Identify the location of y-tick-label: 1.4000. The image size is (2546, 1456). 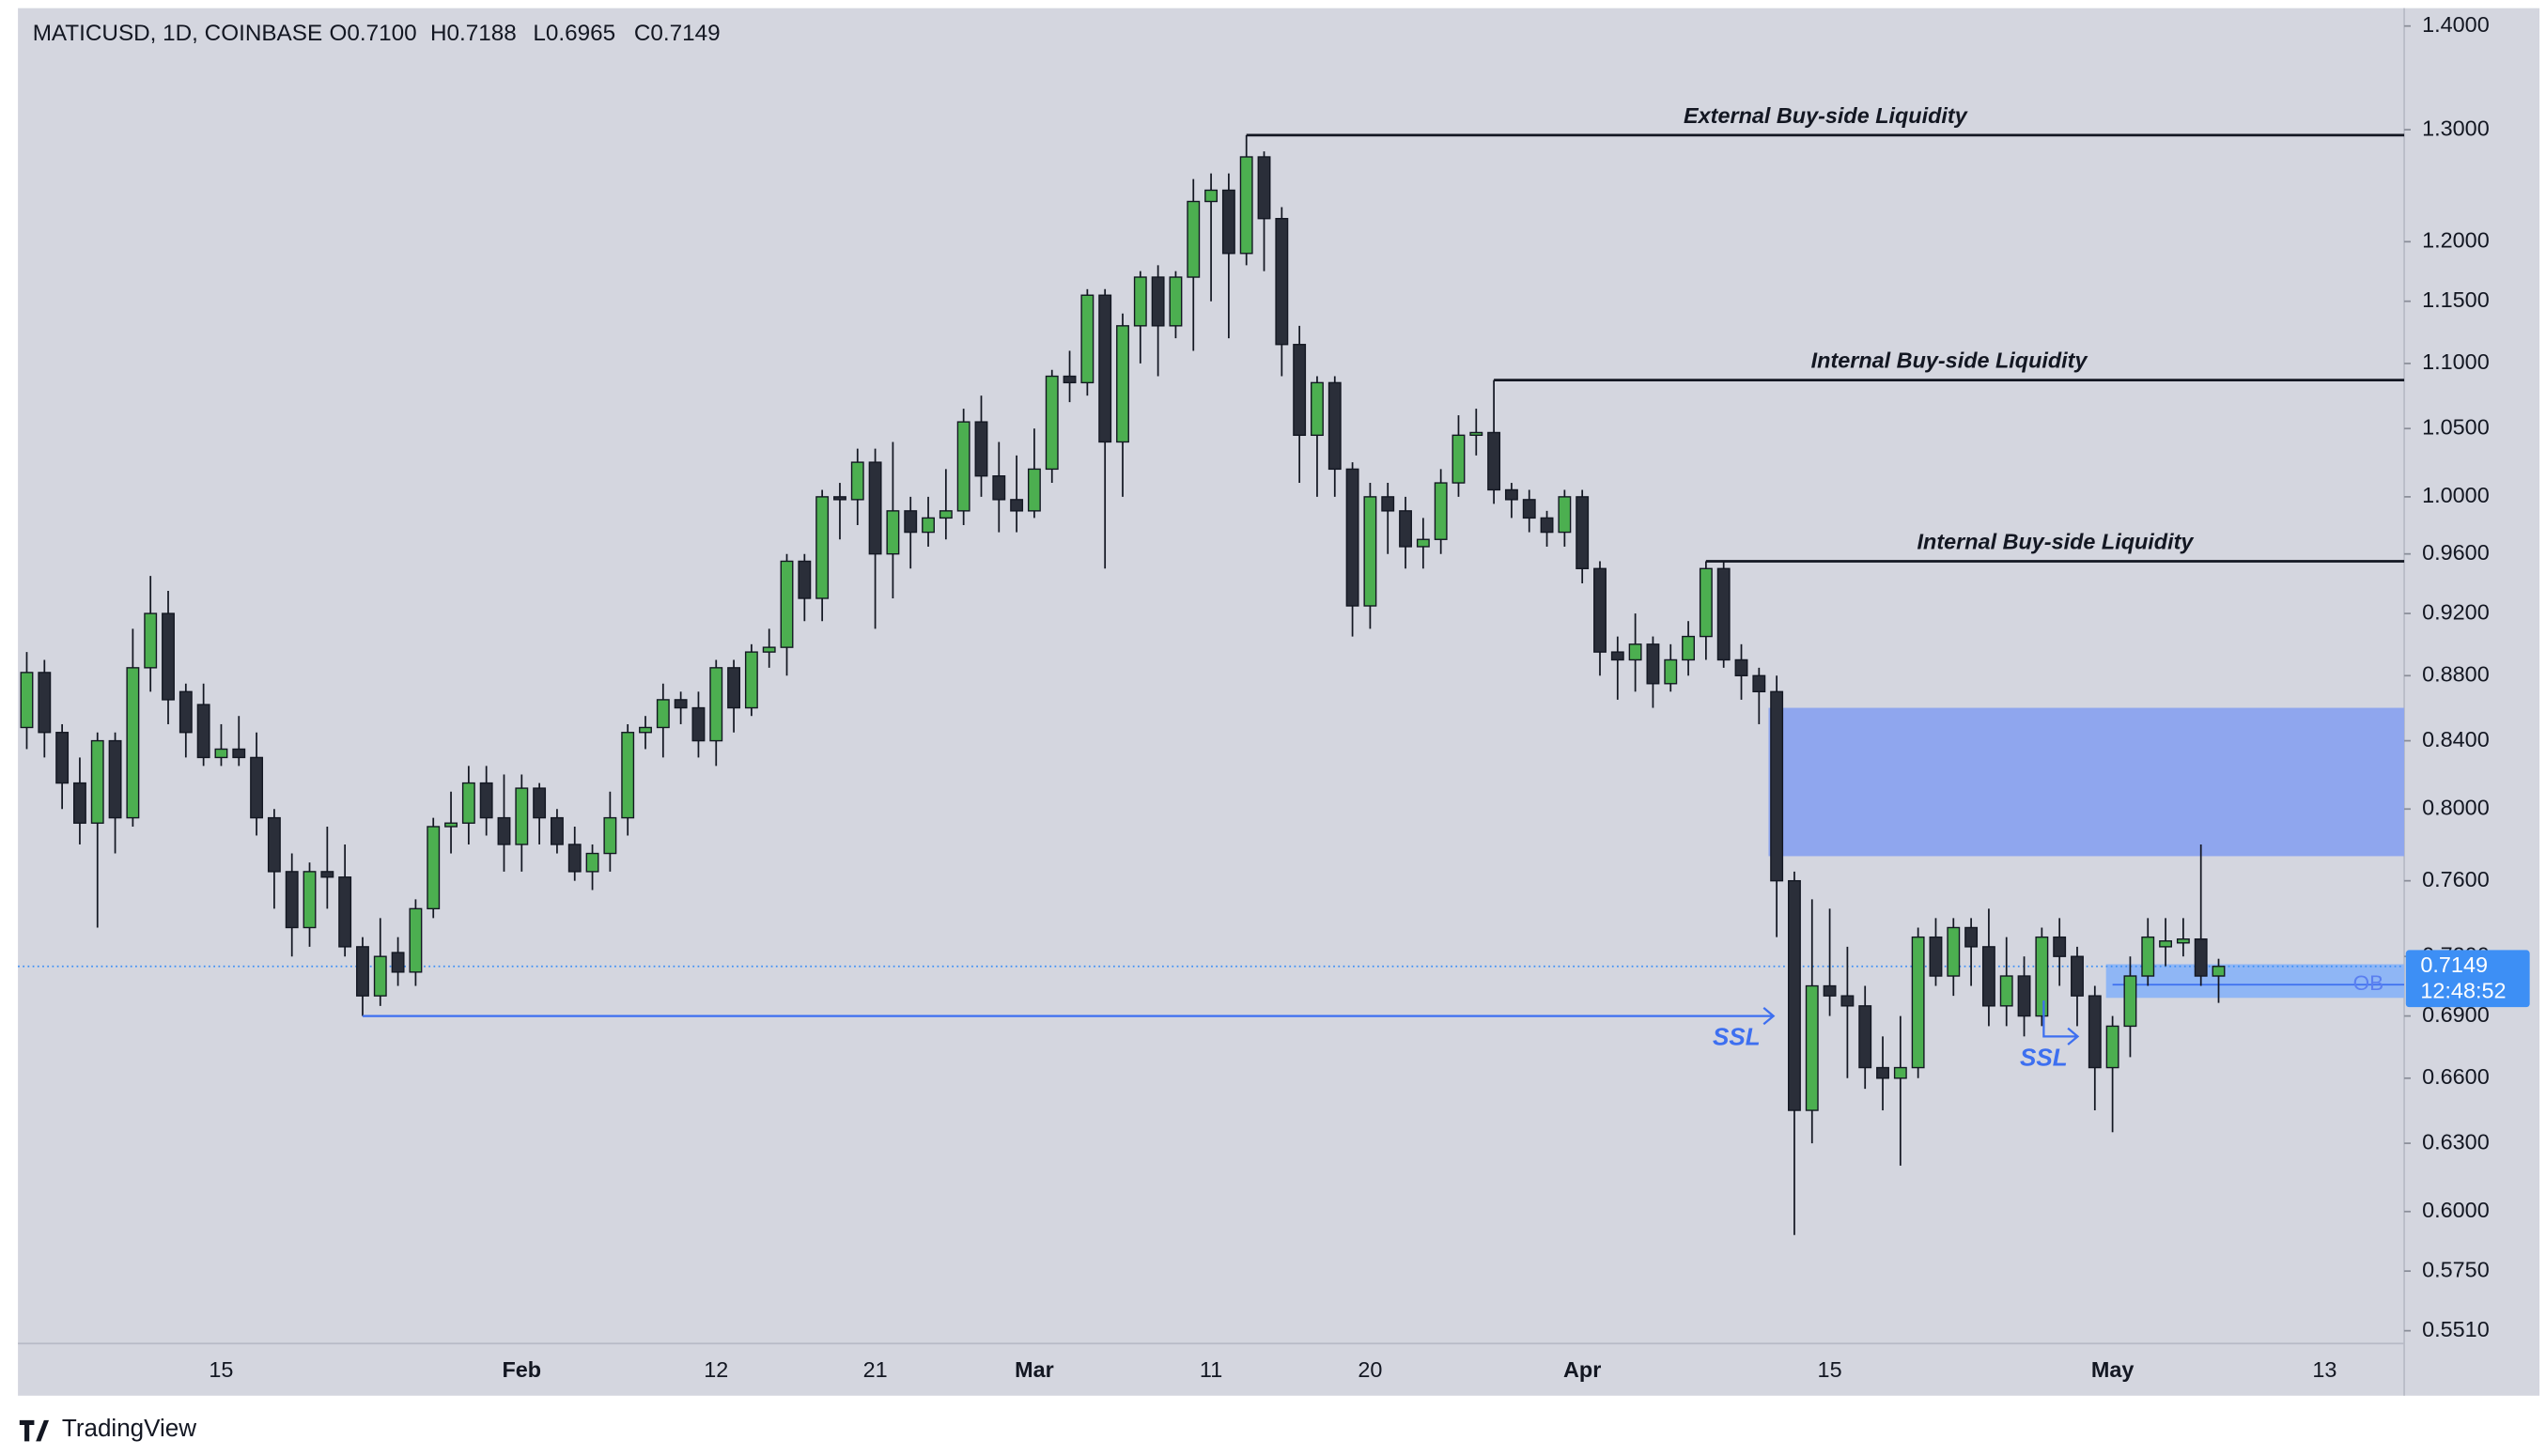
(2456, 24).